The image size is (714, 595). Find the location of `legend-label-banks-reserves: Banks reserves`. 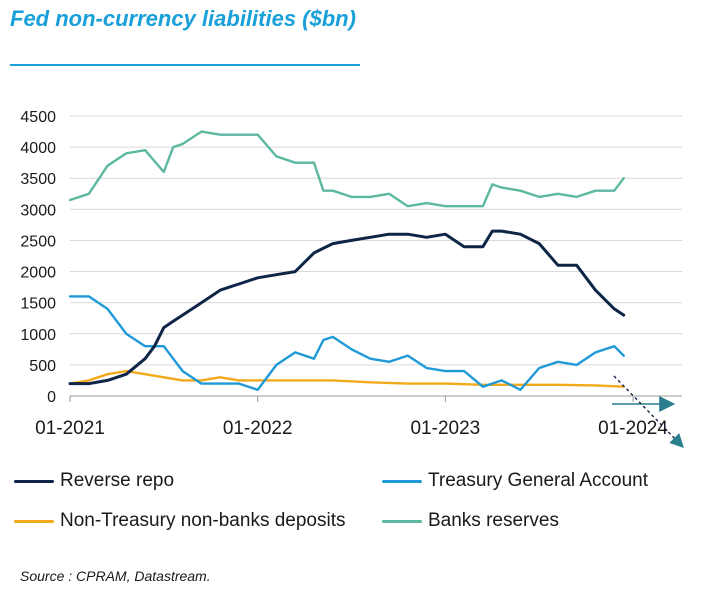

legend-label-banks-reserves: Banks reserves is located at coordinates (493, 520).